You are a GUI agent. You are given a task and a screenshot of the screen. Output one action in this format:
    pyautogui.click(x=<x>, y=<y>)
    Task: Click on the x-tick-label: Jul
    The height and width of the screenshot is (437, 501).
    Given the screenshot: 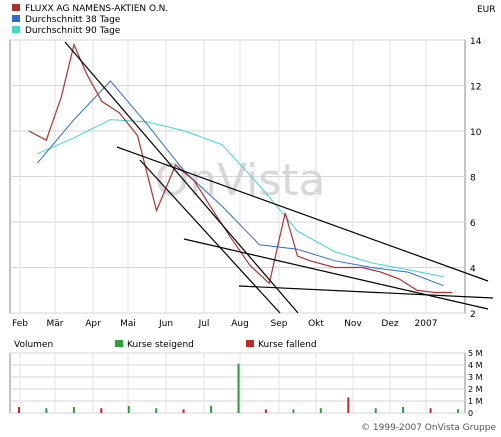 What is the action you would take?
    pyautogui.click(x=204, y=324)
    